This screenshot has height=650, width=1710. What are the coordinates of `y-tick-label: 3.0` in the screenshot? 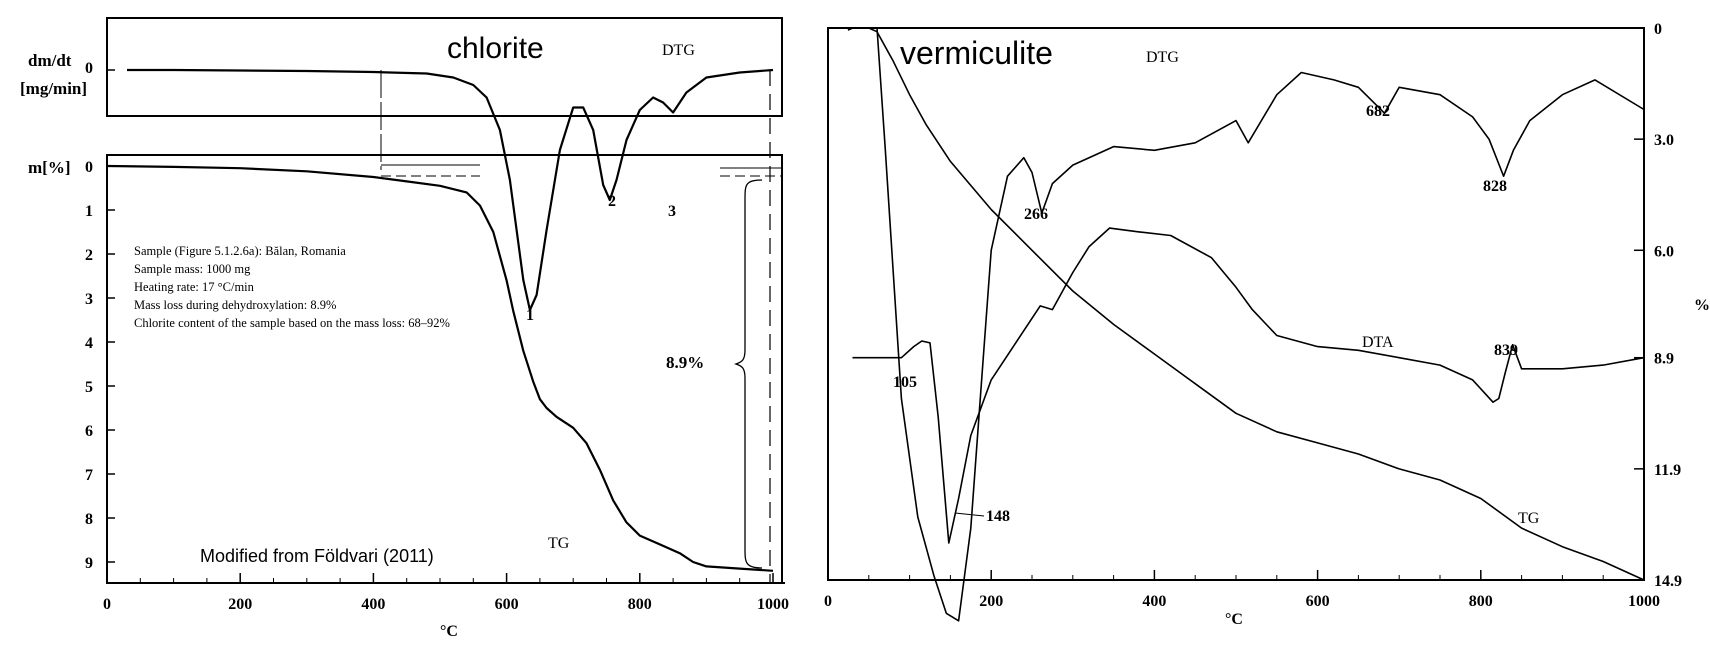 It's located at (1664, 140).